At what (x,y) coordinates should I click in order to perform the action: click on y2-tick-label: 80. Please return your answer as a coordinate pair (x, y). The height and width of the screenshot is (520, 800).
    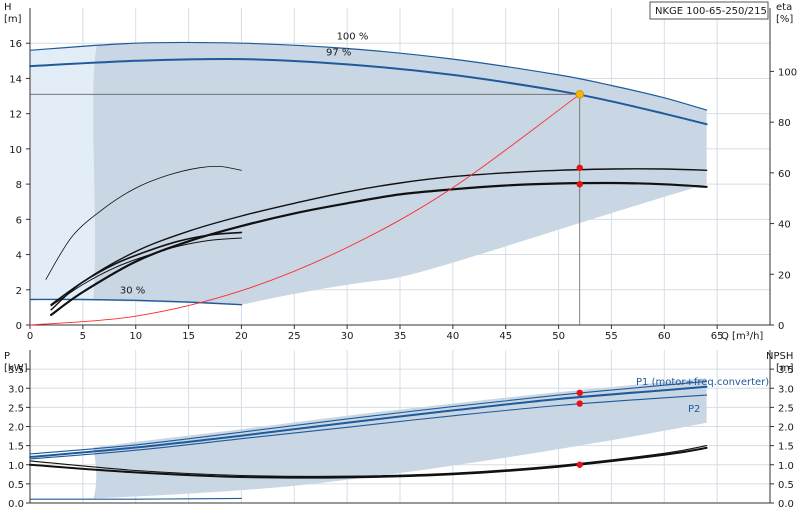
    Looking at the image, I should click on (784, 123).